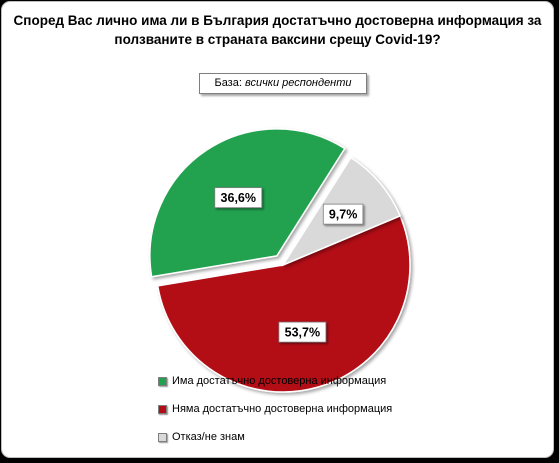 Image resolution: width=559 pixels, height=463 pixels. I want to click on legend-item-2: Няма достатъчно достоверна информация, so click(275, 409).